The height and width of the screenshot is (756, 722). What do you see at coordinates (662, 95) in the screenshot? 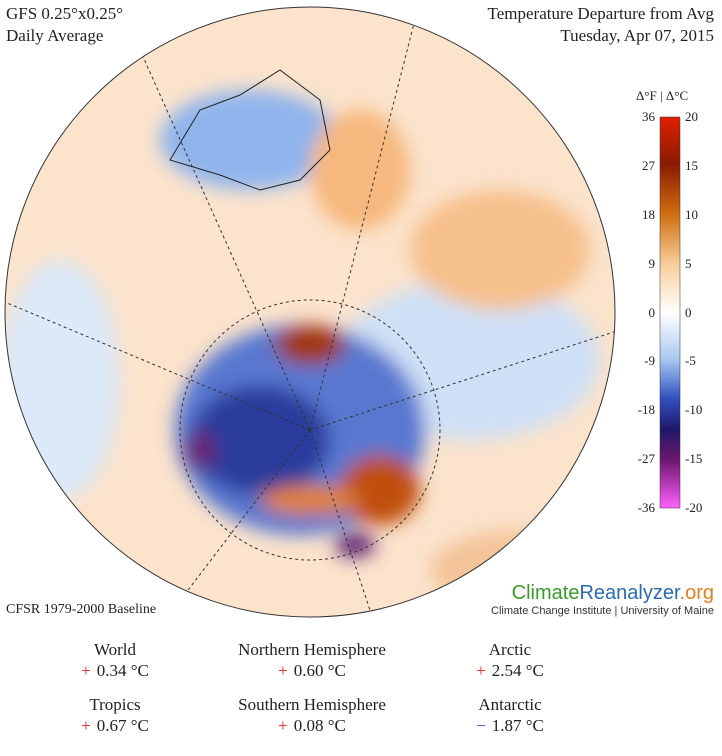
I see `colorbar-title: Δ°F | Δ°C` at bounding box center [662, 95].